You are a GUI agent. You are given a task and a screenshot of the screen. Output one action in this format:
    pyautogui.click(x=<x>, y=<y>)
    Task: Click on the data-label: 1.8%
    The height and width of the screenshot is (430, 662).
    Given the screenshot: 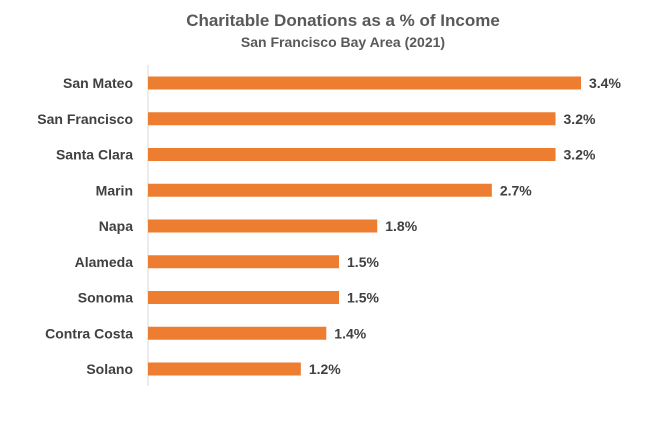 What is the action you would take?
    pyautogui.click(x=401, y=226)
    